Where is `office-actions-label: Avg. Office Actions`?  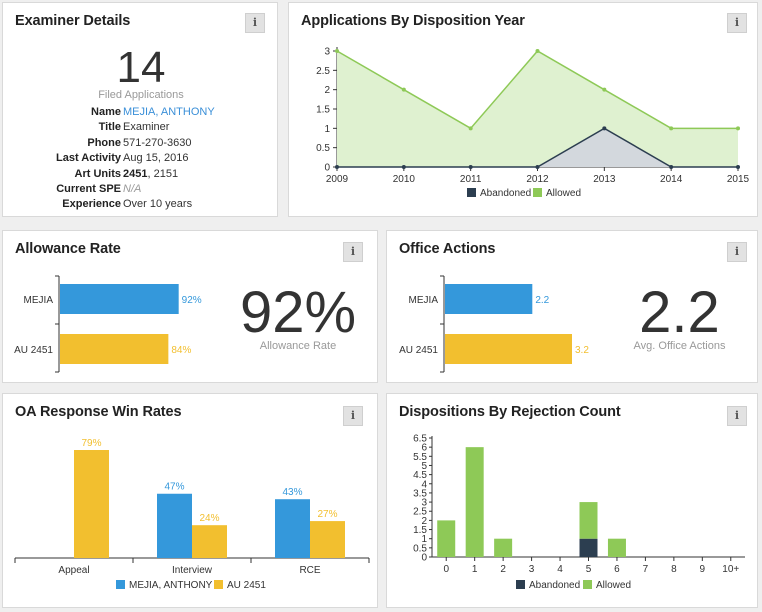 office-actions-label: Avg. Office Actions is located at coordinates (679, 346).